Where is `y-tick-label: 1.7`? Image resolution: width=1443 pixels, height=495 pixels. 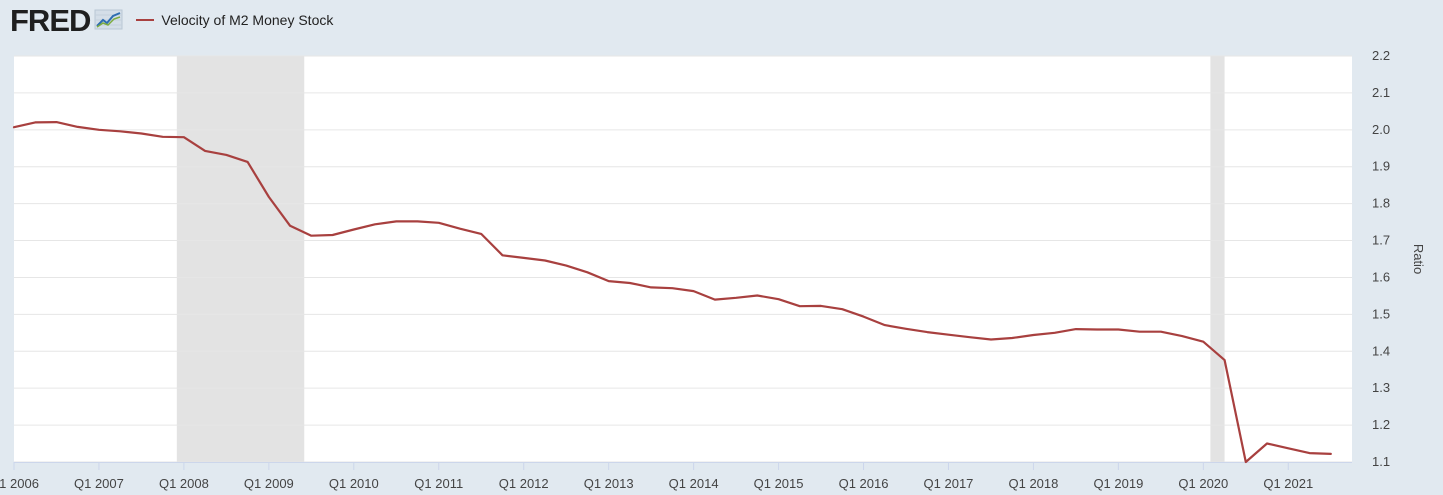 y-tick-label: 1.7 is located at coordinates (1381, 240).